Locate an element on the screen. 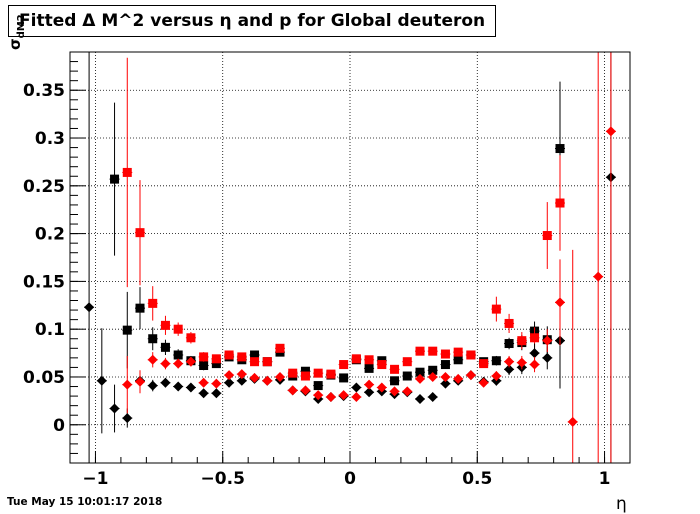 The width and height of the screenshot is (700, 514). y-tick-label: 0.35 is located at coordinates (44, 91).